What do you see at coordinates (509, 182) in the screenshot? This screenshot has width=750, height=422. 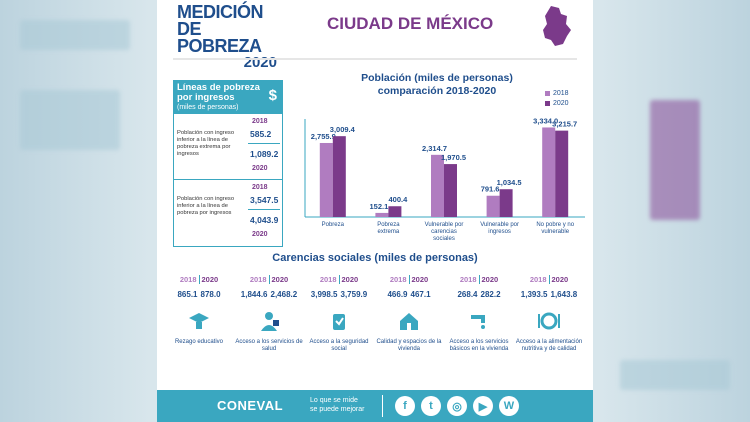 I see `bar-value-label: 1,034.5` at bounding box center [509, 182].